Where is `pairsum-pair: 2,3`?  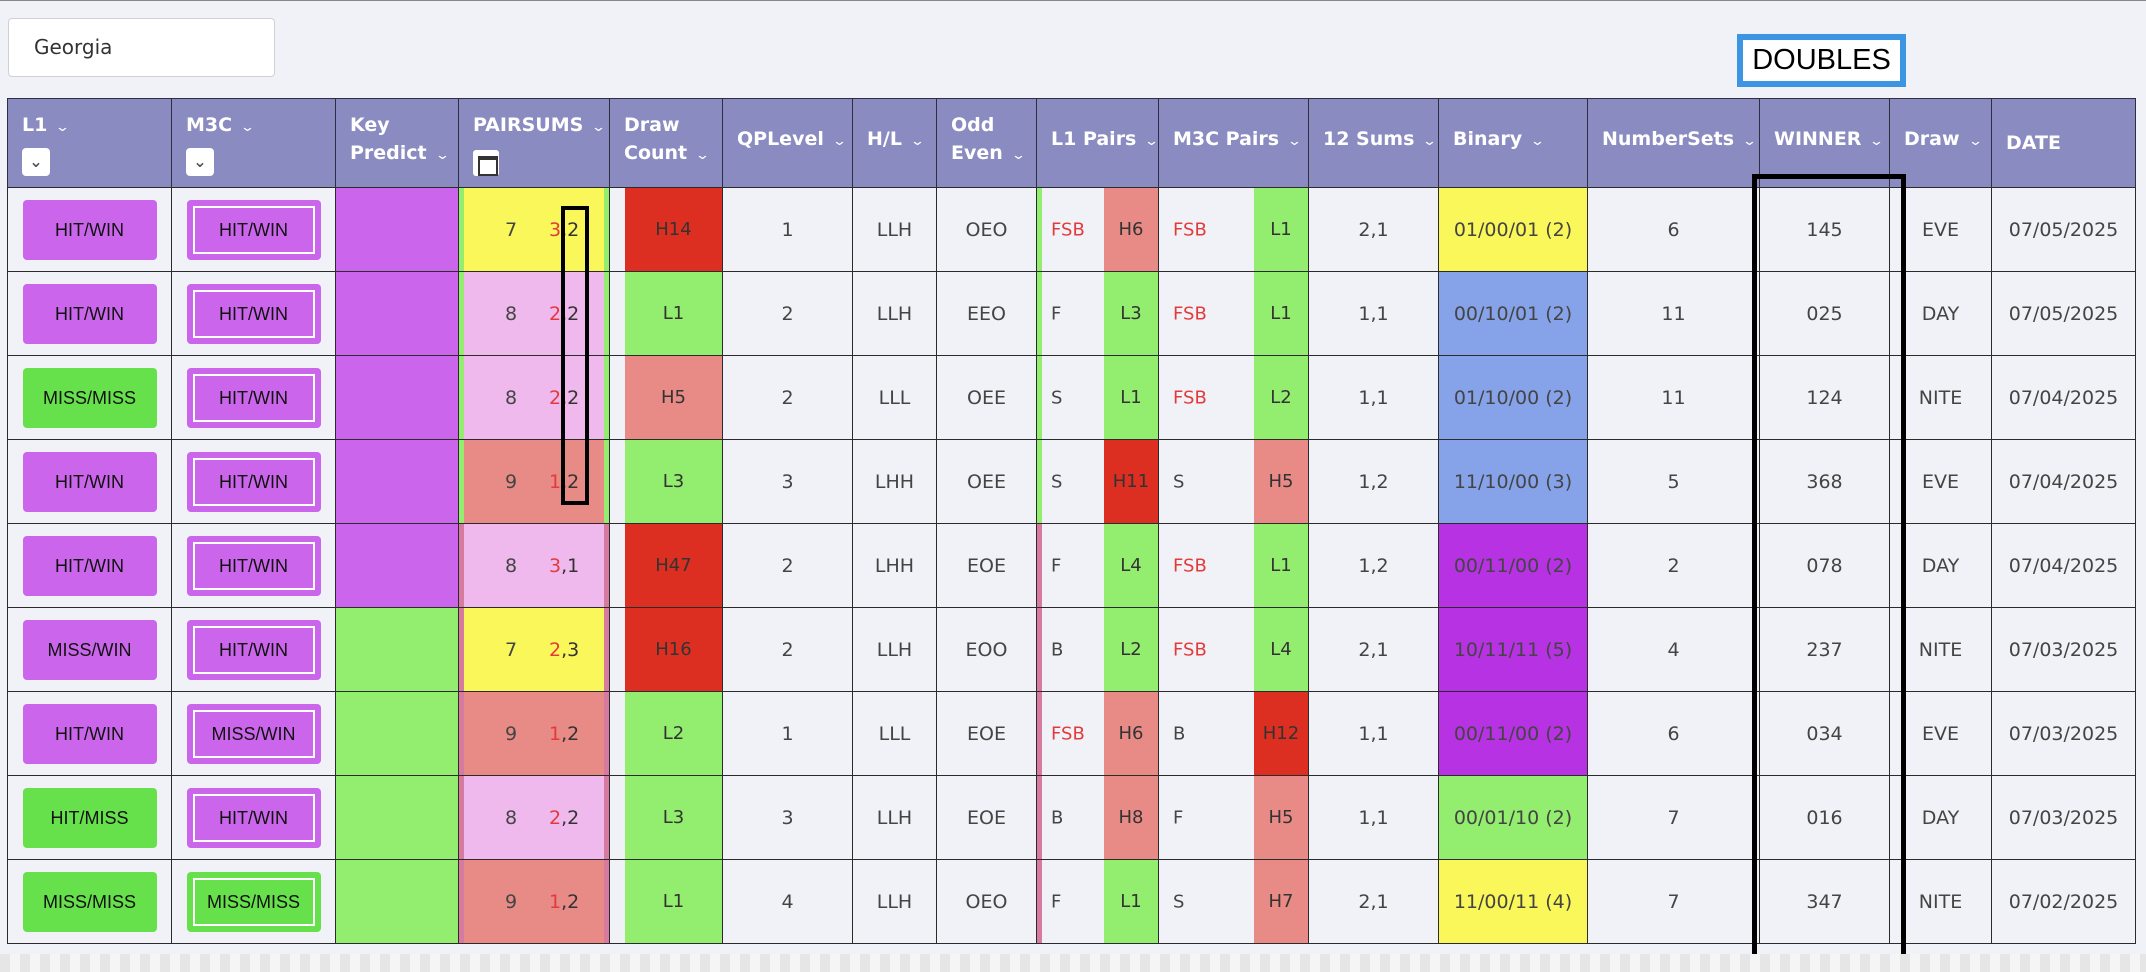
pairsum-pair: 2,3 is located at coordinates (564, 649).